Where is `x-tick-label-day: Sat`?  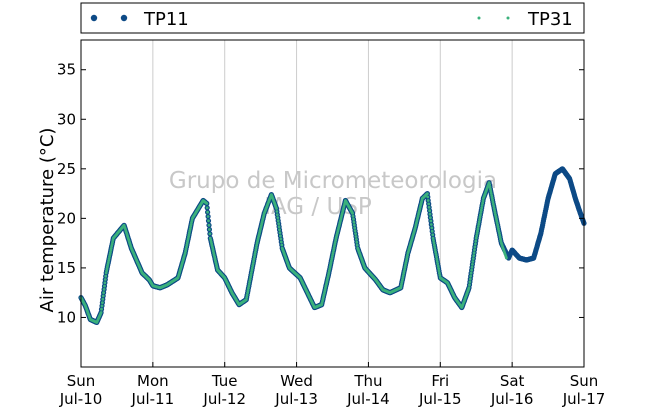
x-tick-label-day: Sat is located at coordinates (512, 381).